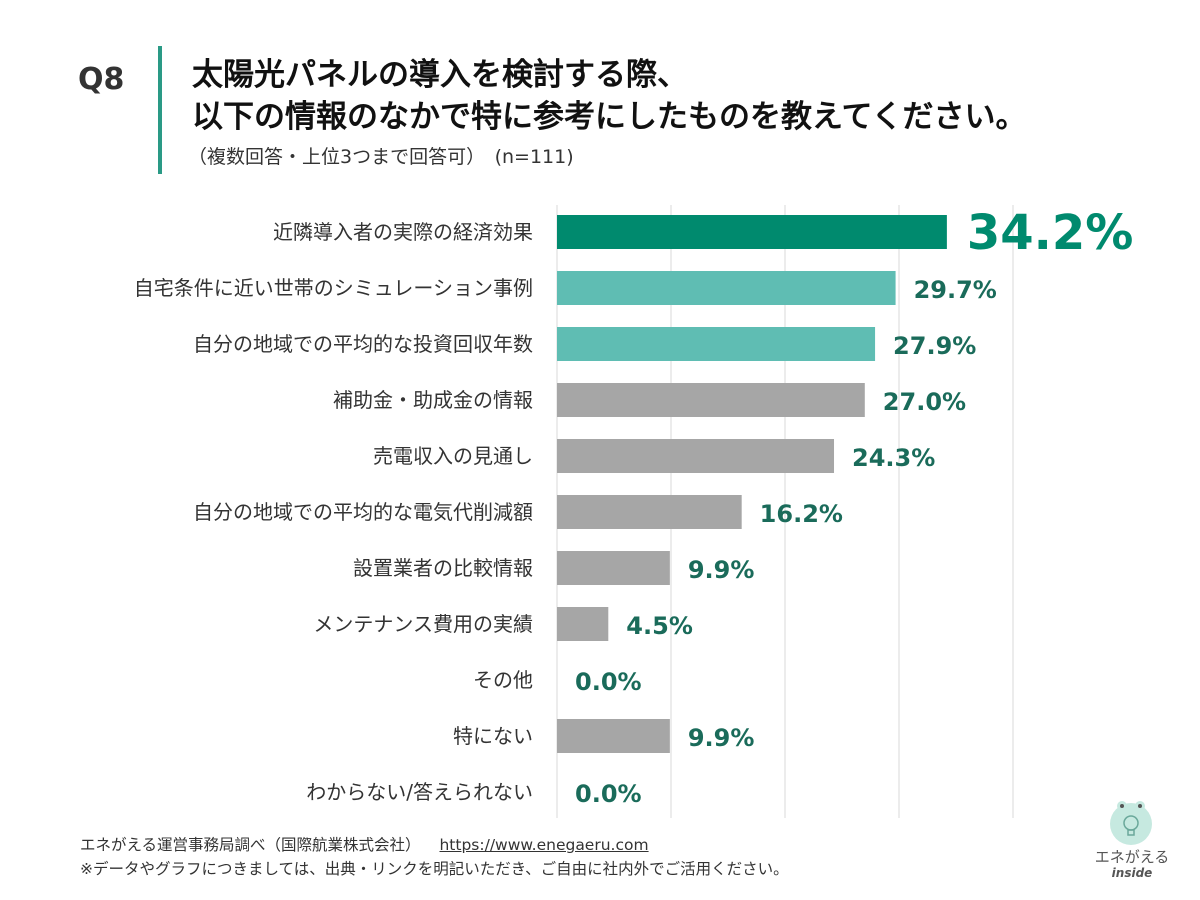 Image resolution: width=1200 pixels, height=900 pixels. What do you see at coordinates (893, 458) in the screenshot?
I see `value-label: 24.3%` at bounding box center [893, 458].